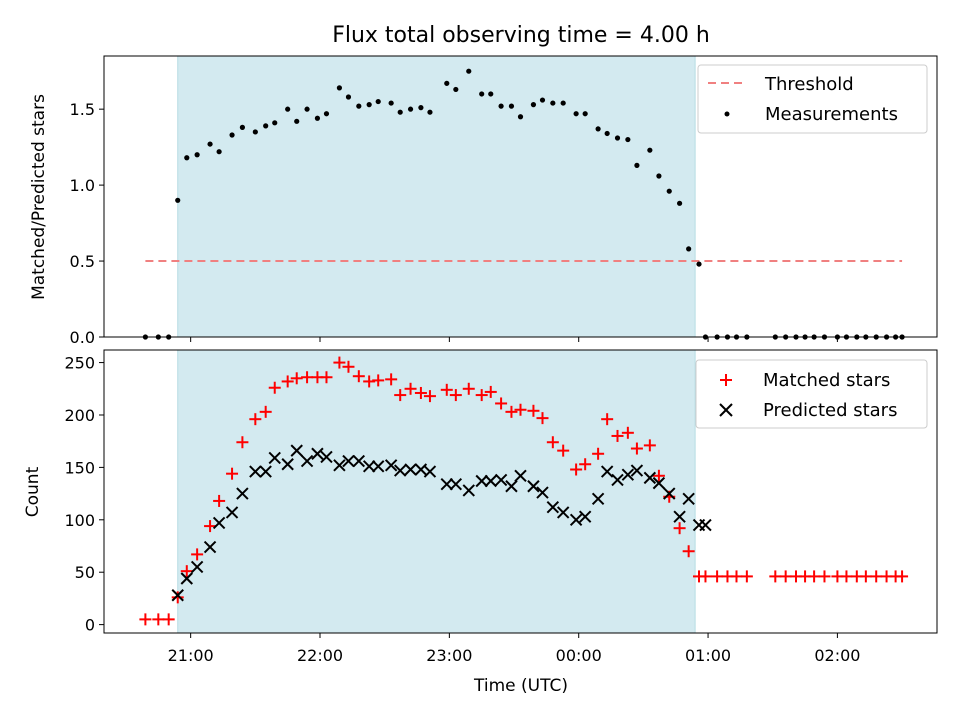 Image resolution: width=960 pixels, height=720 pixels. Describe the element at coordinates (830, 410) in the screenshot. I see `predicted-legend-label: Predicted stars` at that location.